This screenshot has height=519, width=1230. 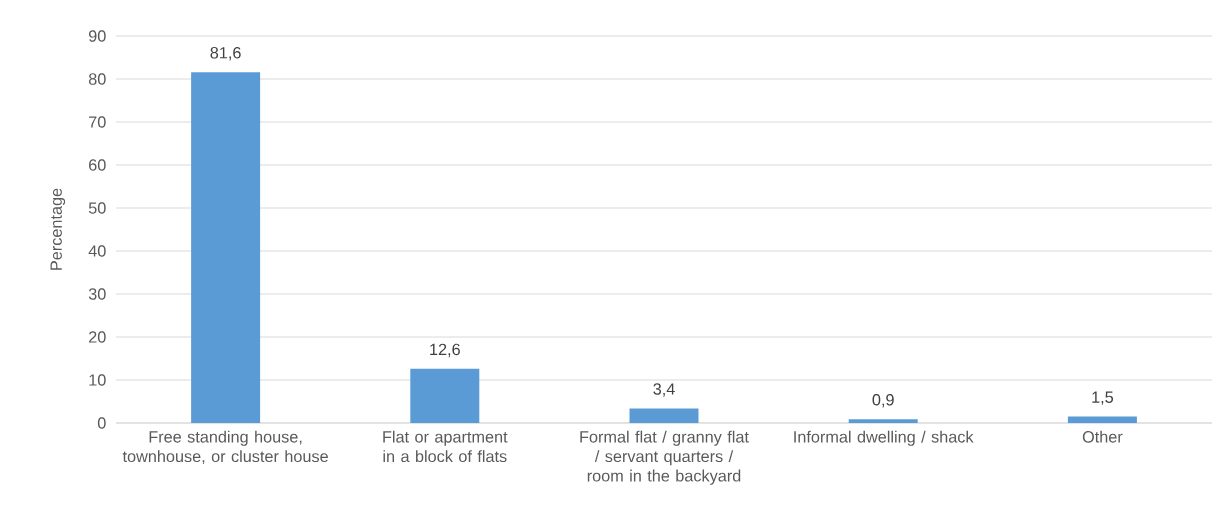 I want to click on data-label: 0,9, so click(x=883, y=401).